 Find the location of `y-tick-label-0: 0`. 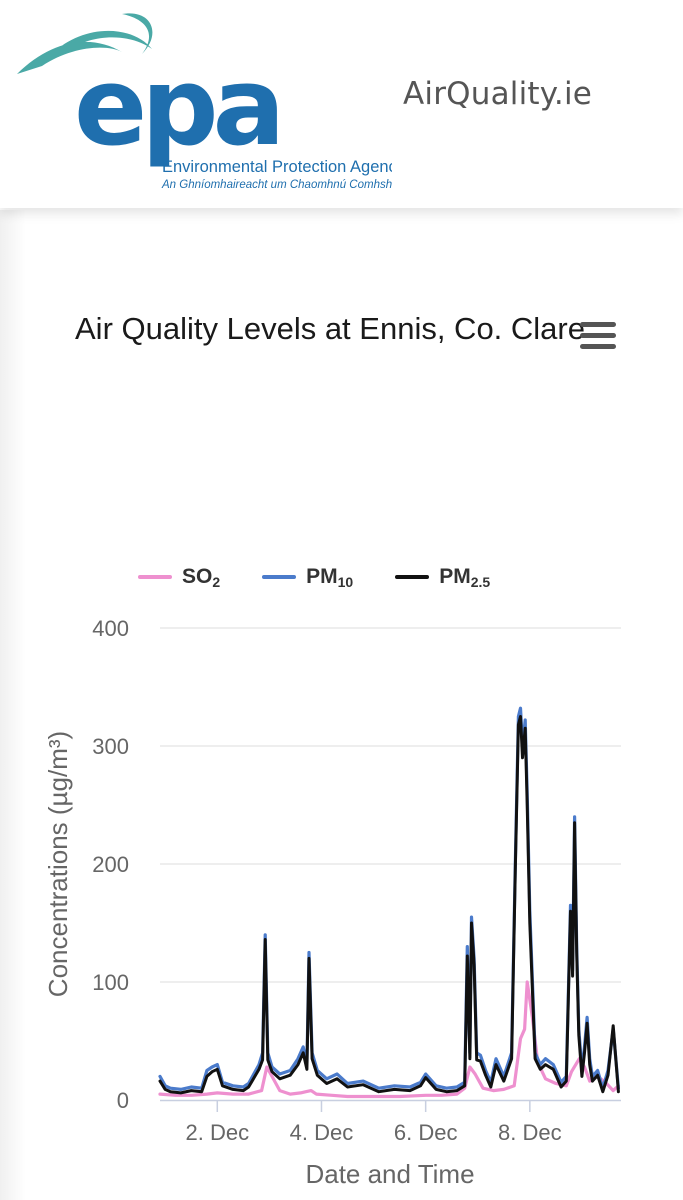

y-tick-label-0: 0 is located at coordinates (123, 1100).